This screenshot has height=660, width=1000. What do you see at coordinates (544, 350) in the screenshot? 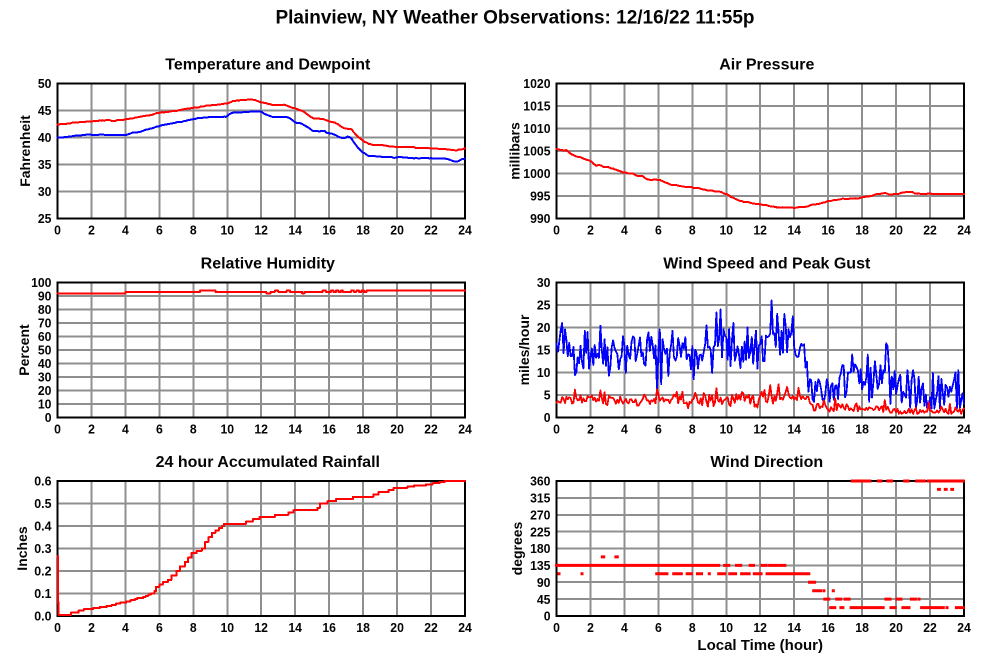
I see `svg-text: 15` at bounding box center [544, 350].